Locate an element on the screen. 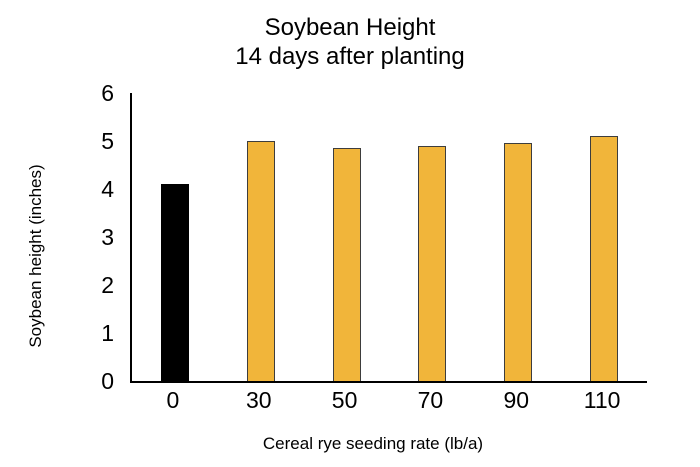 This screenshot has width=700, height=467. x-tick-label-30: 30 is located at coordinates (258, 400).